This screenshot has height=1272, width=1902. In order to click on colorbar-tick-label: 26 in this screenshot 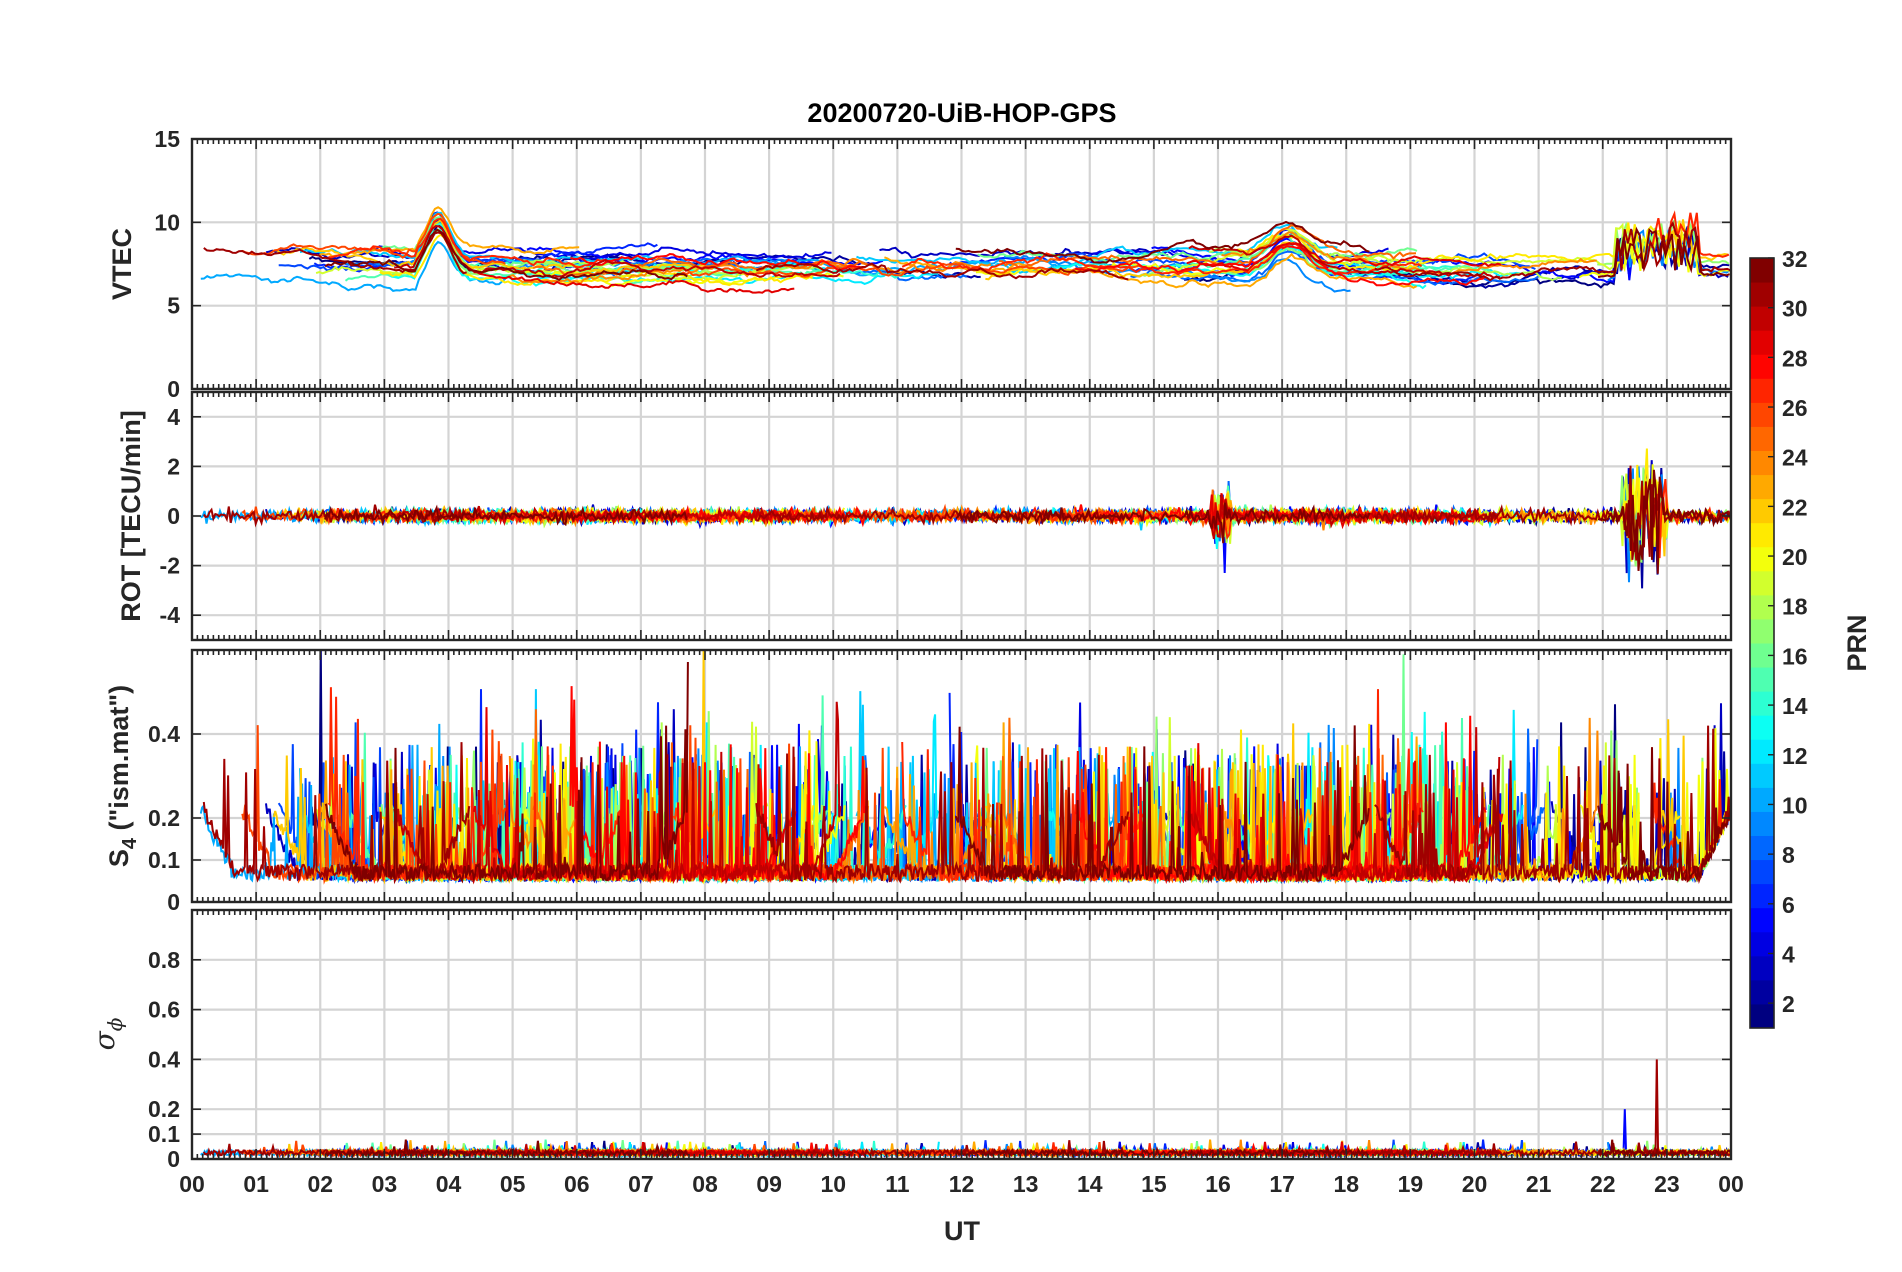, I will do `click(1795, 408)`.